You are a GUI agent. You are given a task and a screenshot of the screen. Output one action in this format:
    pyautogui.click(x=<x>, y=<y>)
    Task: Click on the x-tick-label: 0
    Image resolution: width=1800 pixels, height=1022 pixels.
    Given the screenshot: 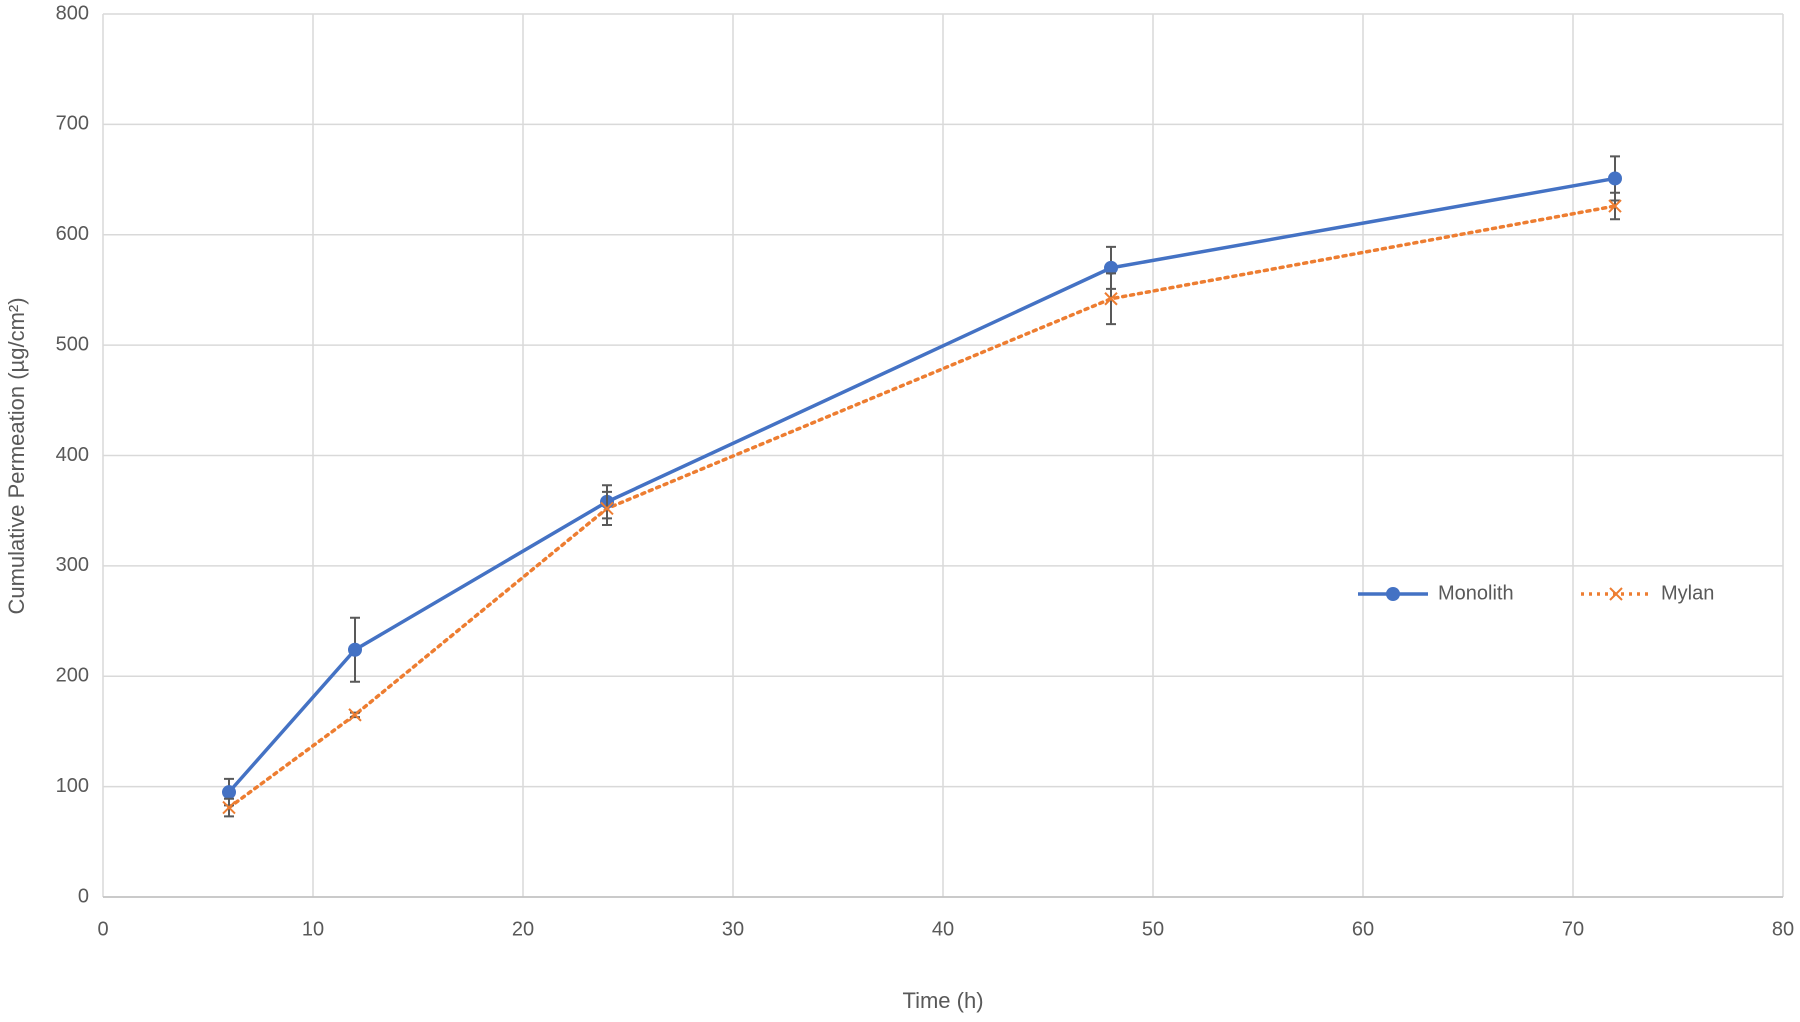 What is the action you would take?
    pyautogui.click(x=102, y=929)
    